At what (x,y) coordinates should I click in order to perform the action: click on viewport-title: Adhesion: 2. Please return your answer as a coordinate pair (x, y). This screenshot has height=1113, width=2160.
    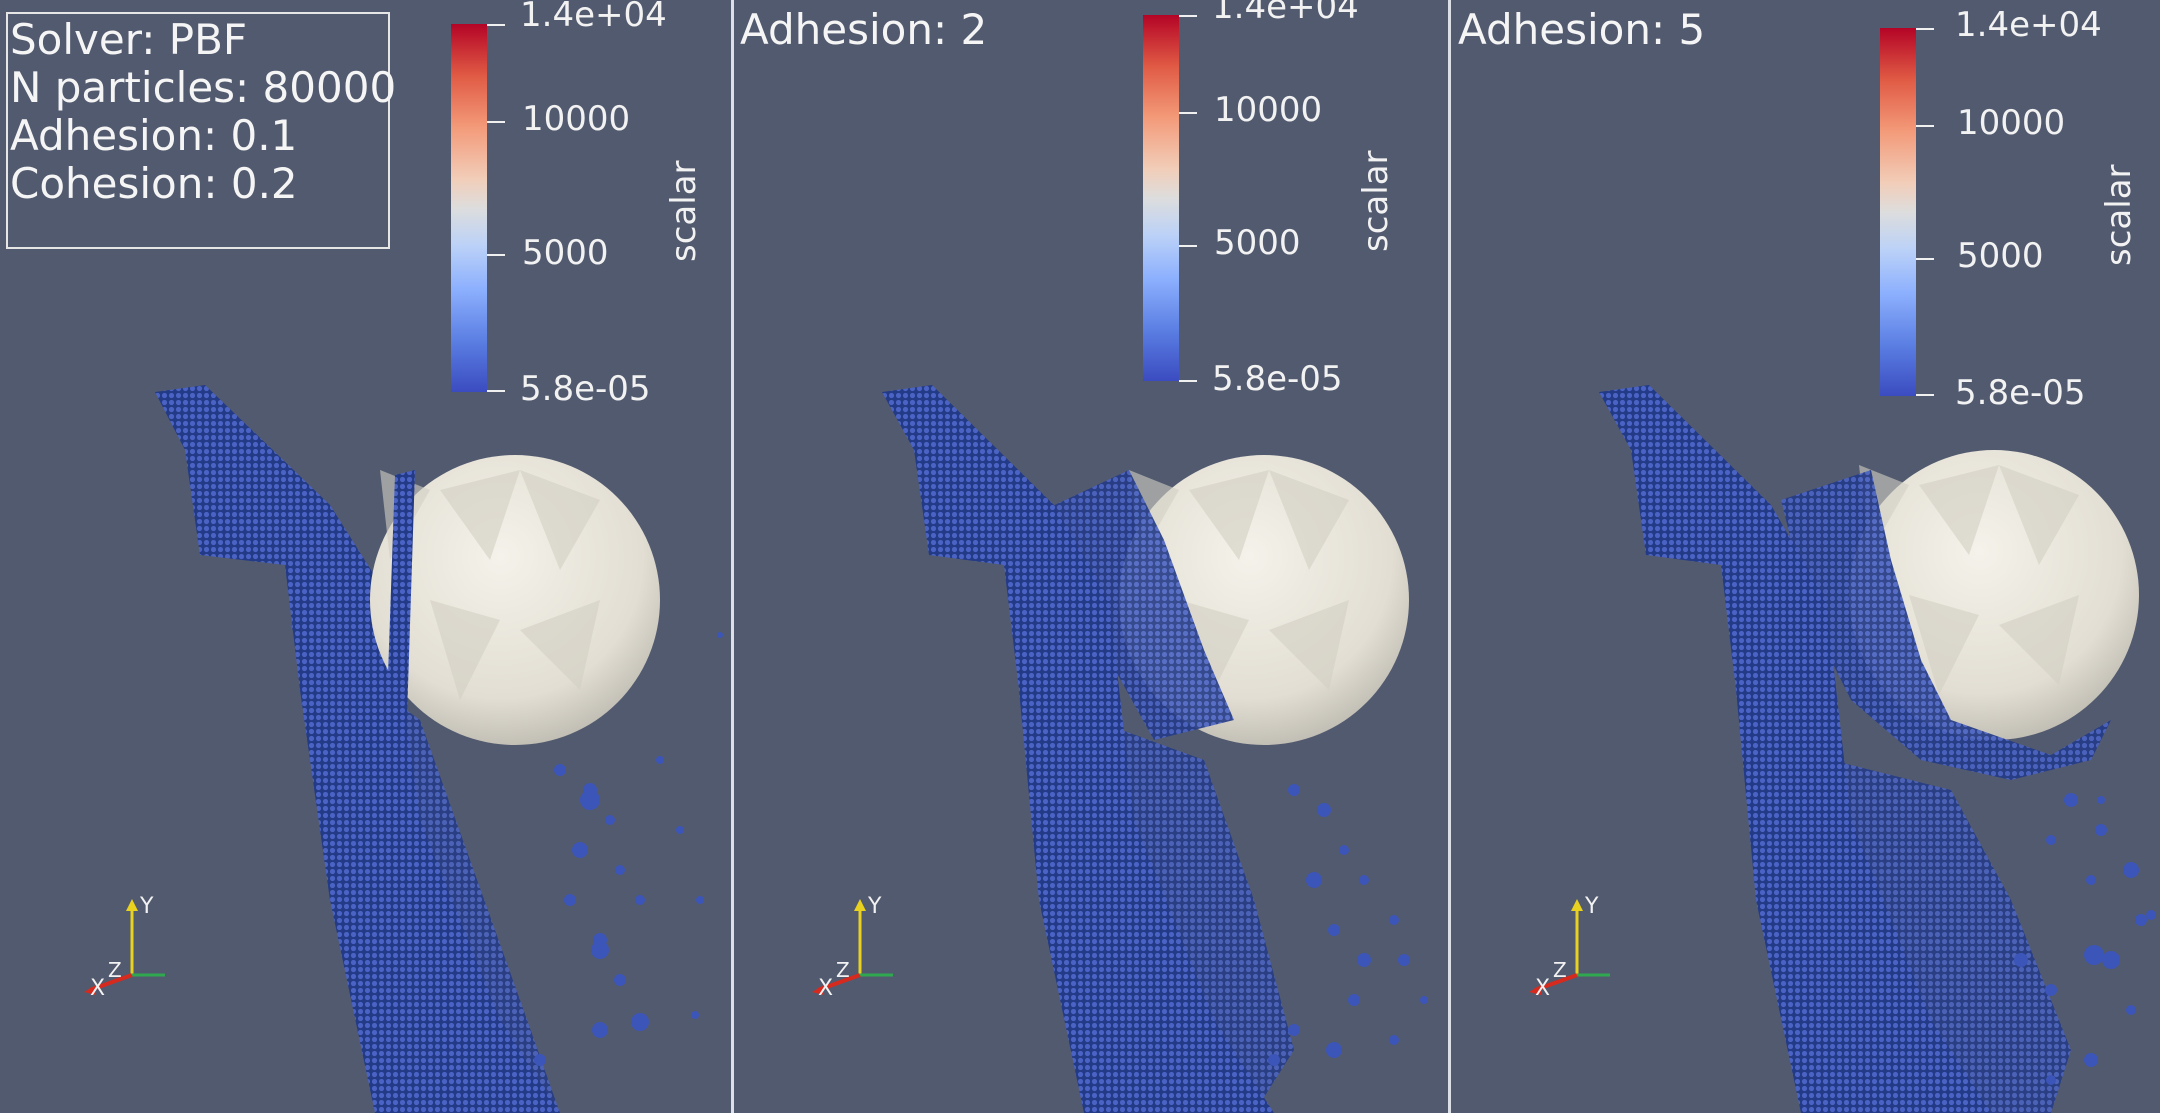
    Looking at the image, I should click on (864, 29).